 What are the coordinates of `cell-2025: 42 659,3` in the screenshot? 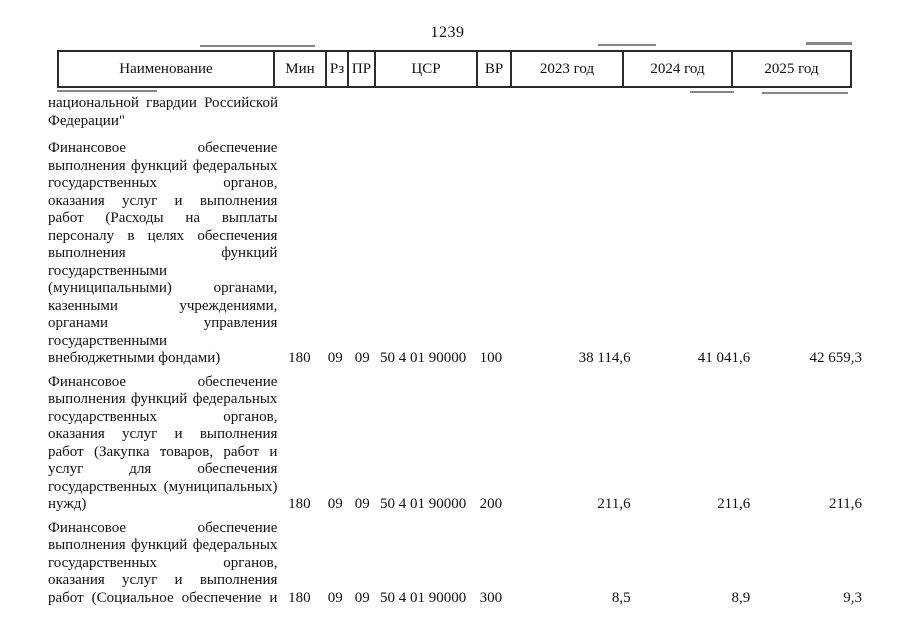 It's located at (836, 358).